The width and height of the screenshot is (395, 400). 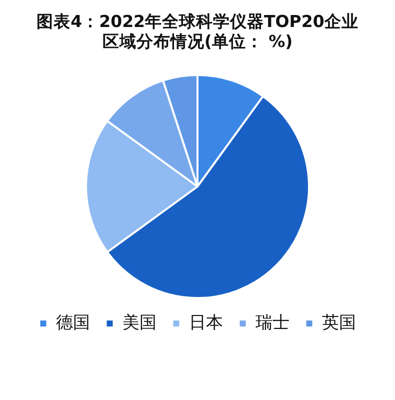 What do you see at coordinates (339, 322) in the screenshot?
I see `legend-label: 英国` at bounding box center [339, 322].